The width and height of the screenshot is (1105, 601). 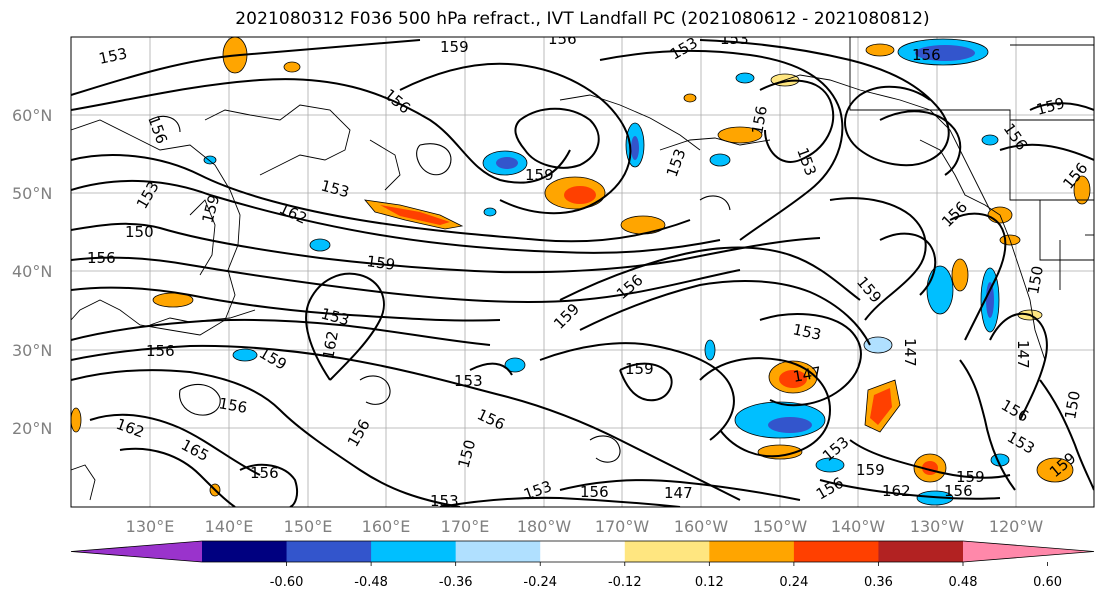 I want to click on lon-label: 140°E, so click(x=229, y=526).